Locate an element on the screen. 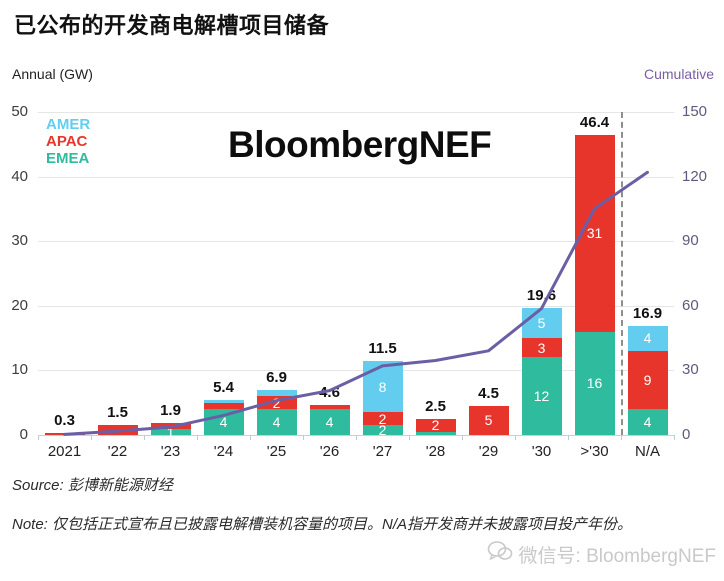  bar-total-label: 4.5 is located at coordinates (488, 393).